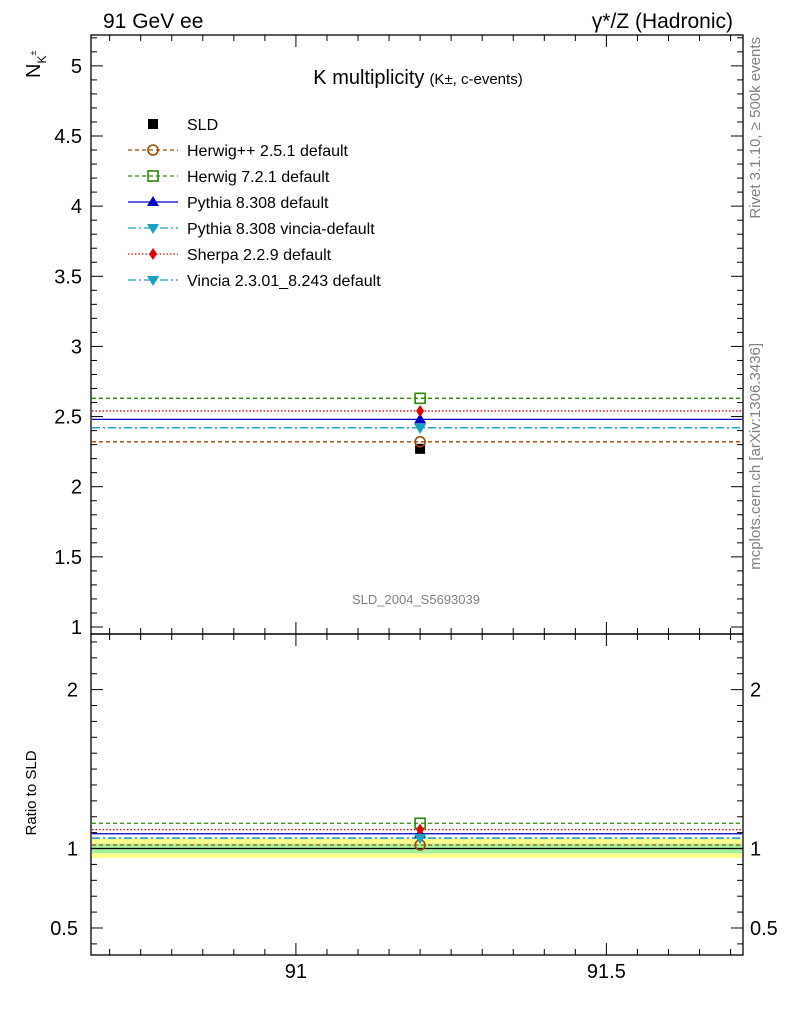 This screenshot has width=786, height=1024. What do you see at coordinates (258, 177) in the screenshot?
I see `legend-label-2: Herwig 7.2.1 default` at bounding box center [258, 177].